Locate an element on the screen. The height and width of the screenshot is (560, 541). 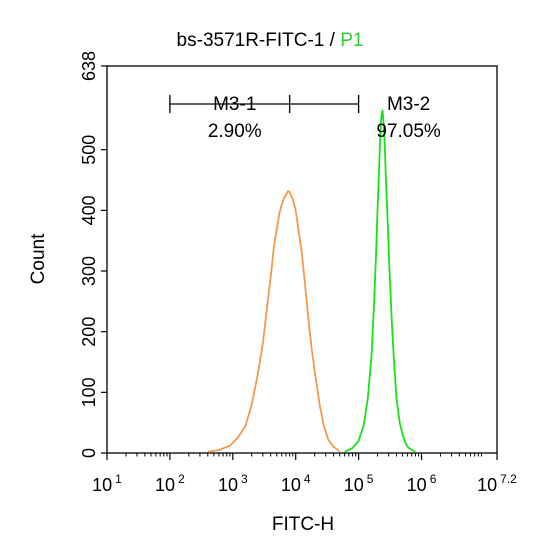
chart-title: bs-3571R-FITC-1 / P1 is located at coordinates (270, 40).